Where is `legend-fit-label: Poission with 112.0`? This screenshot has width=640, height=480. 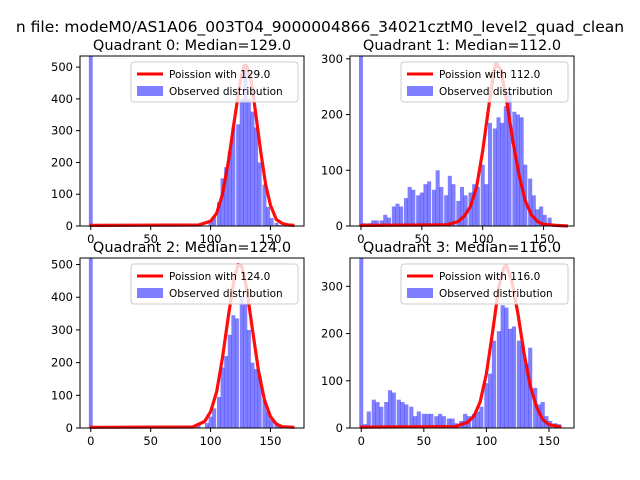
legend-fit-label: Poission with 112.0 is located at coordinates (489, 75).